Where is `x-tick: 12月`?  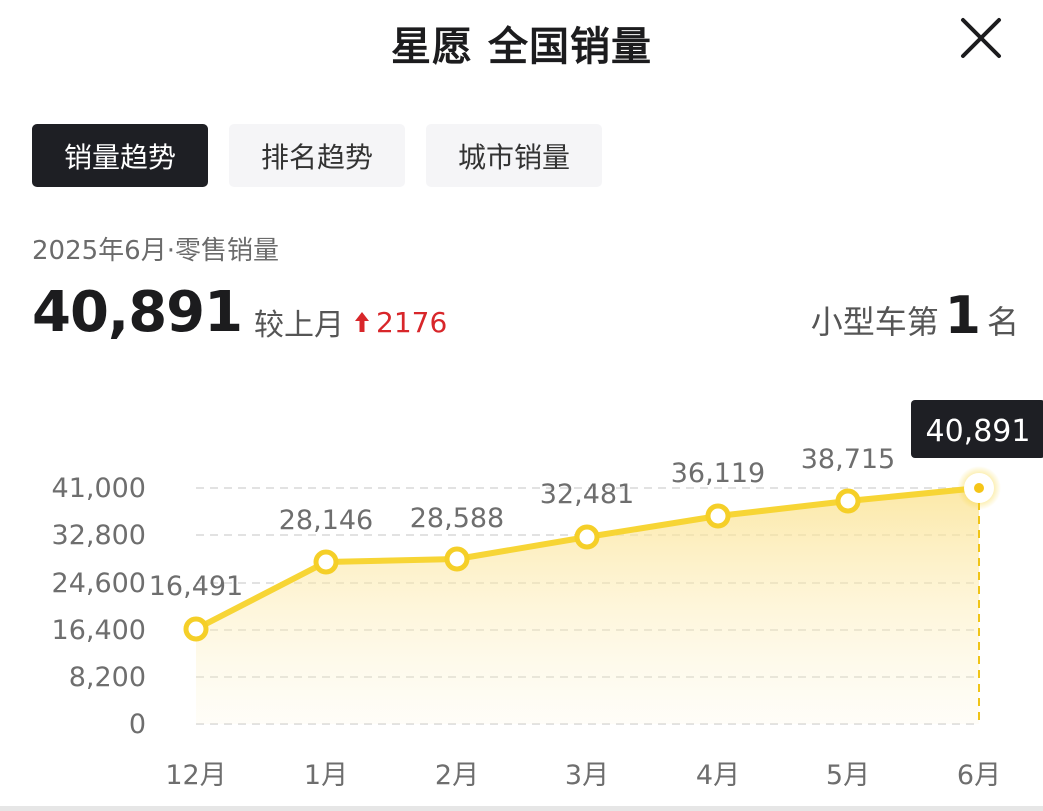
x-tick: 12月 is located at coordinates (195, 775).